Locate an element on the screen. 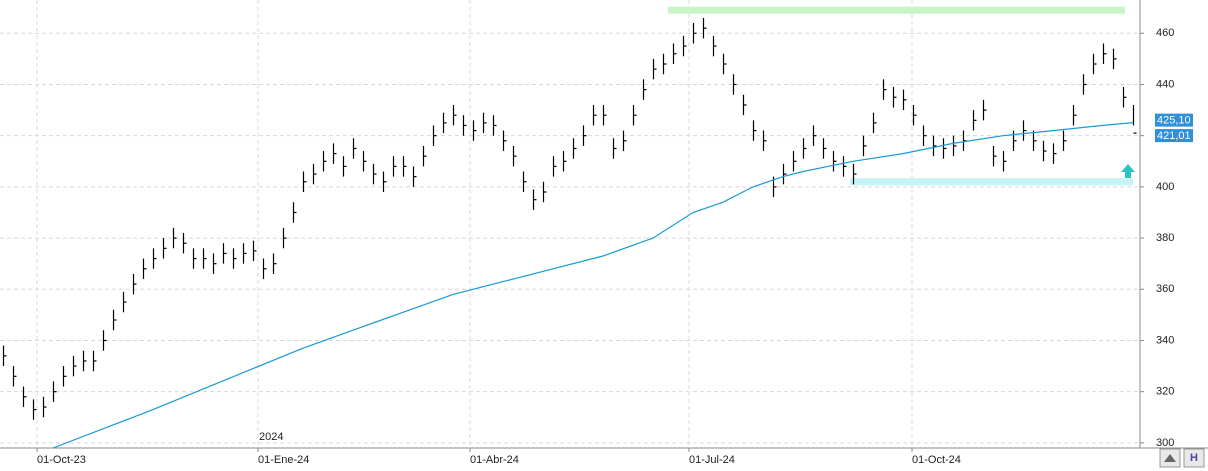 This screenshot has height=471, width=1208. last-value-label: 425,10 is located at coordinates (1174, 121).